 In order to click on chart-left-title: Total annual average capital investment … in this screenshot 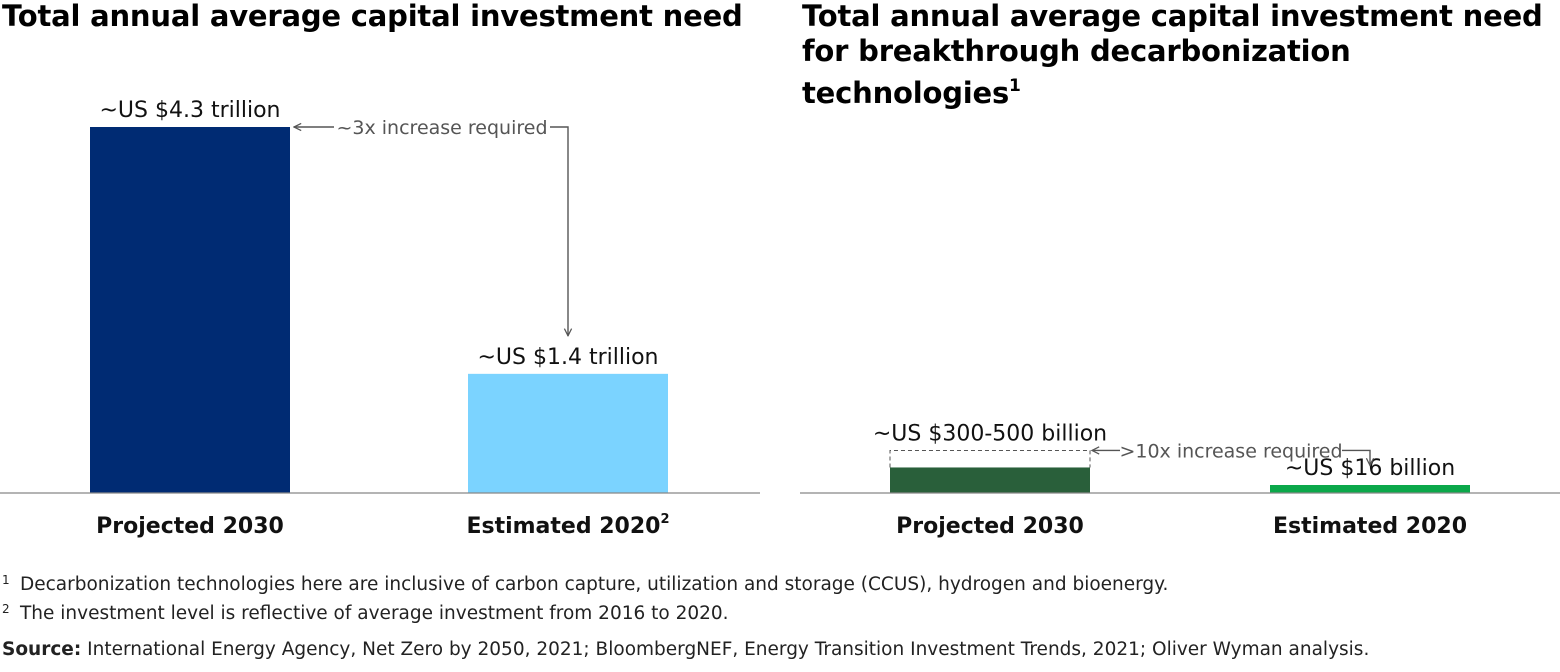, I will do `click(372, 16)`.